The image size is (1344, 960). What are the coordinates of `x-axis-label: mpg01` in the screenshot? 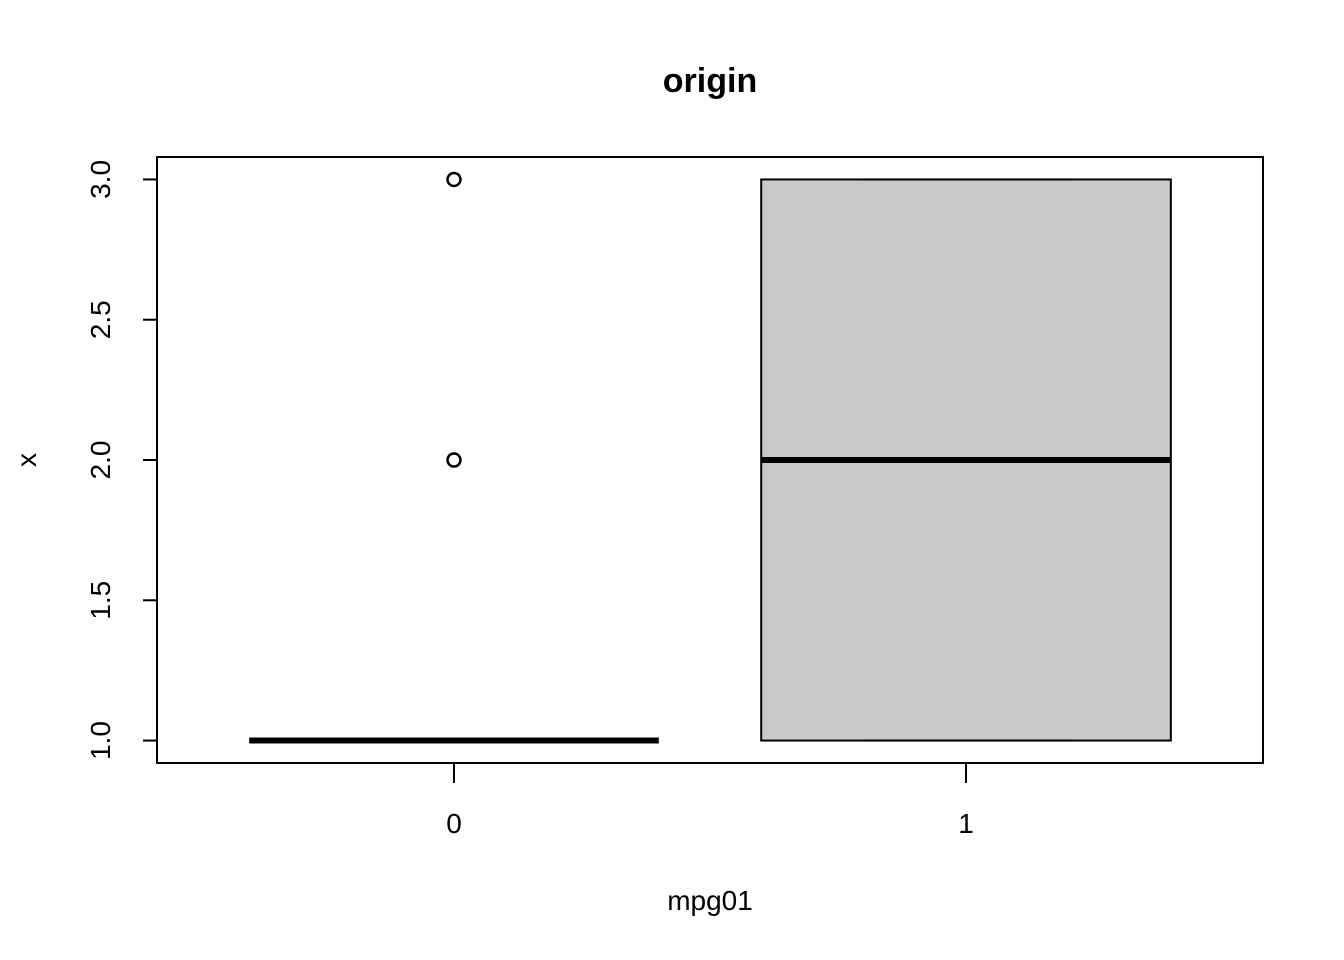 It's located at (710, 900).